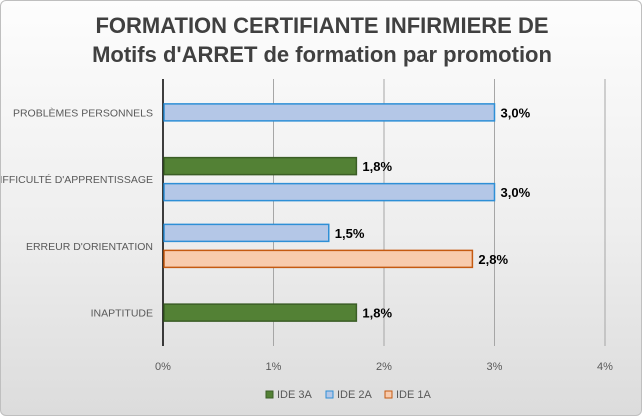  I want to click on y-category-label: DIFFICULTÉ D'APPRENTISSAGE, so click(77, 179).